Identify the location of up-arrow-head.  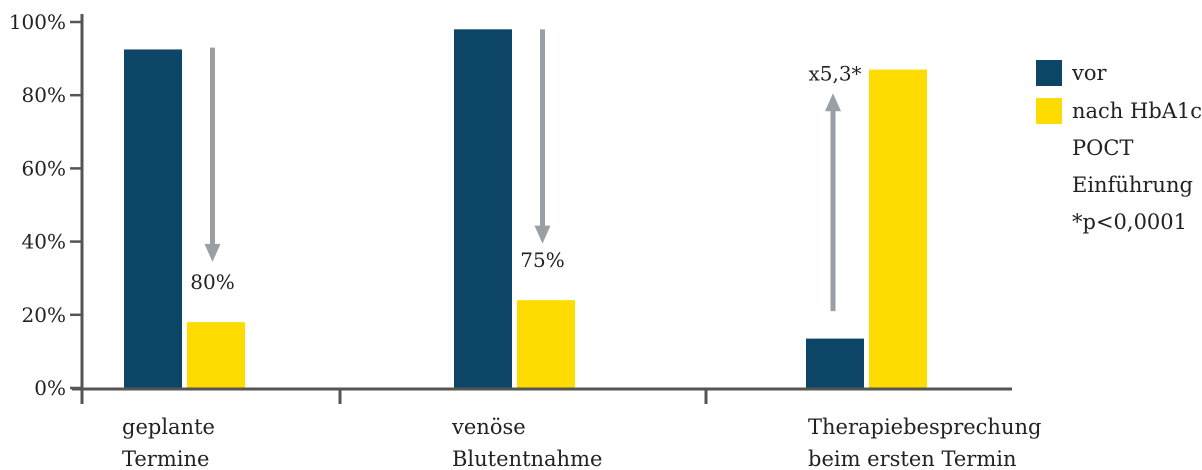
(833, 102).